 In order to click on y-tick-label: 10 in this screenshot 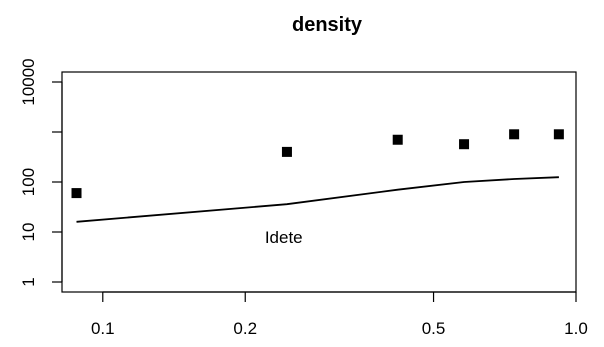, I will do `click(28, 232)`.